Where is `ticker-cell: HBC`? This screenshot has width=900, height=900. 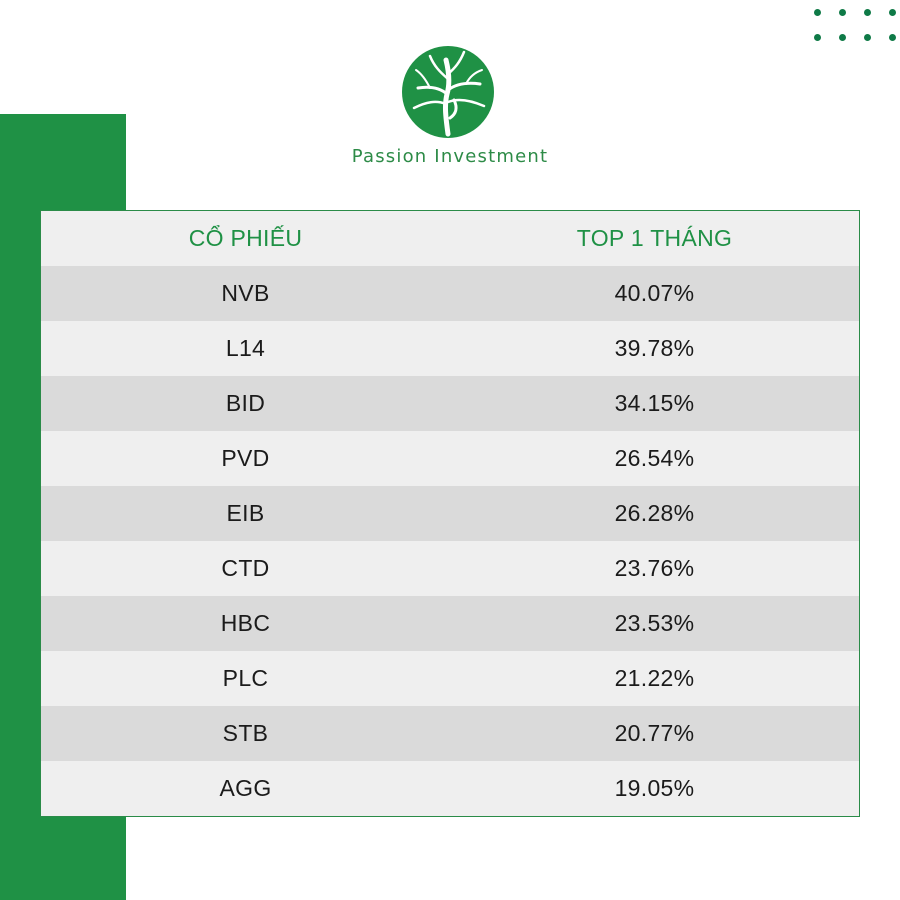
ticker-cell: HBC is located at coordinates (245, 623).